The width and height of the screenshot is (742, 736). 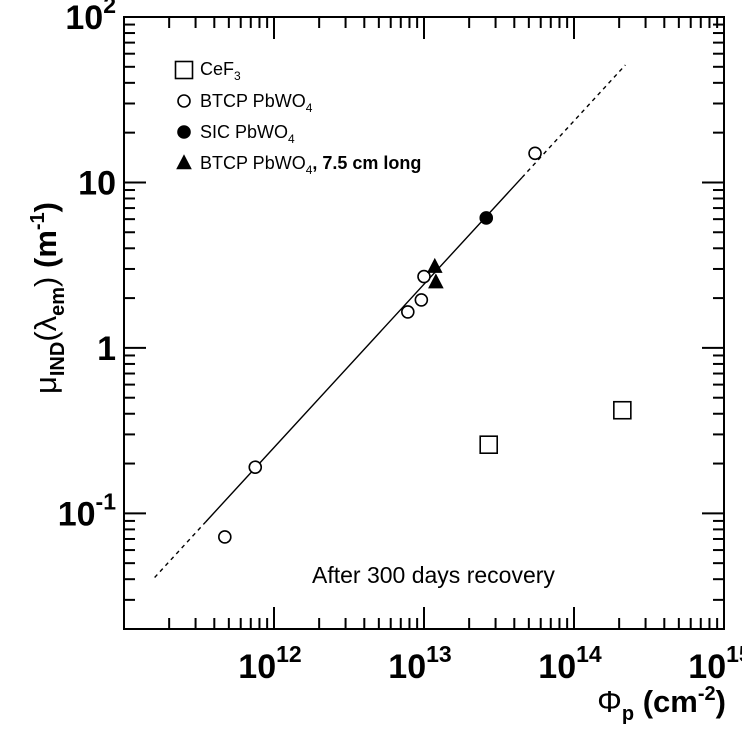 What do you see at coordinates (184, 115) in the screenshot?
I see `legend-markers` at bounding box center [184, 115].